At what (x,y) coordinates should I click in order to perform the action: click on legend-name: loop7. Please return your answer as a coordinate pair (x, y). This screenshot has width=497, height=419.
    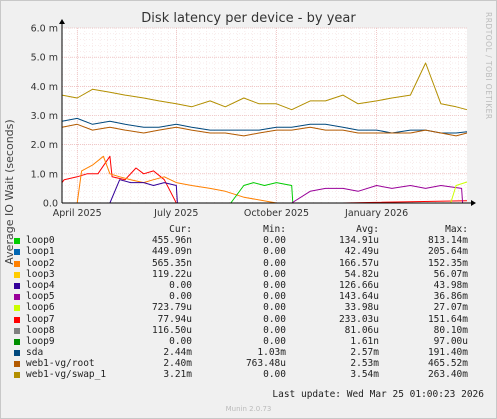
    Looking at the image, I should click on (40, 319).